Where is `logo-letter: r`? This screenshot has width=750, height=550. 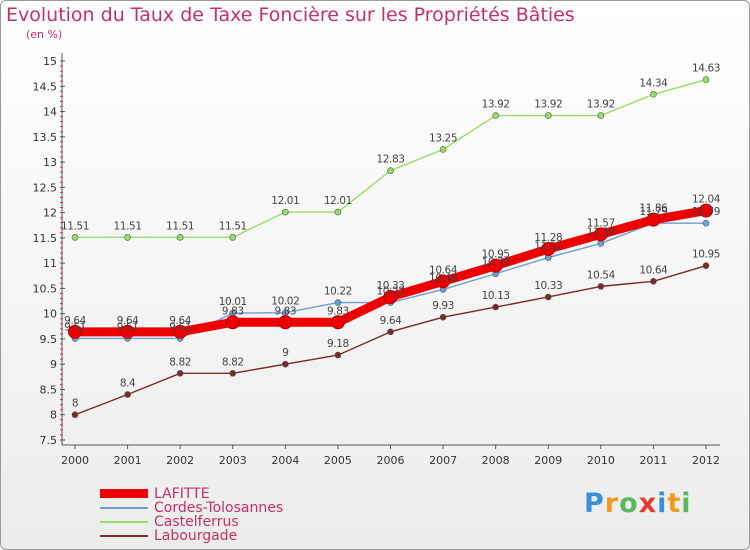 logo-letter: r is located at coordinates (612, 503).